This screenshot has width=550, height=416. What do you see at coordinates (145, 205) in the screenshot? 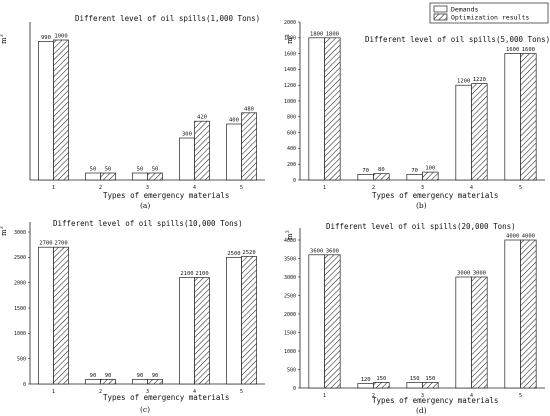
I see `panel-sublabel: (a)` at bounding box center [145, 205].